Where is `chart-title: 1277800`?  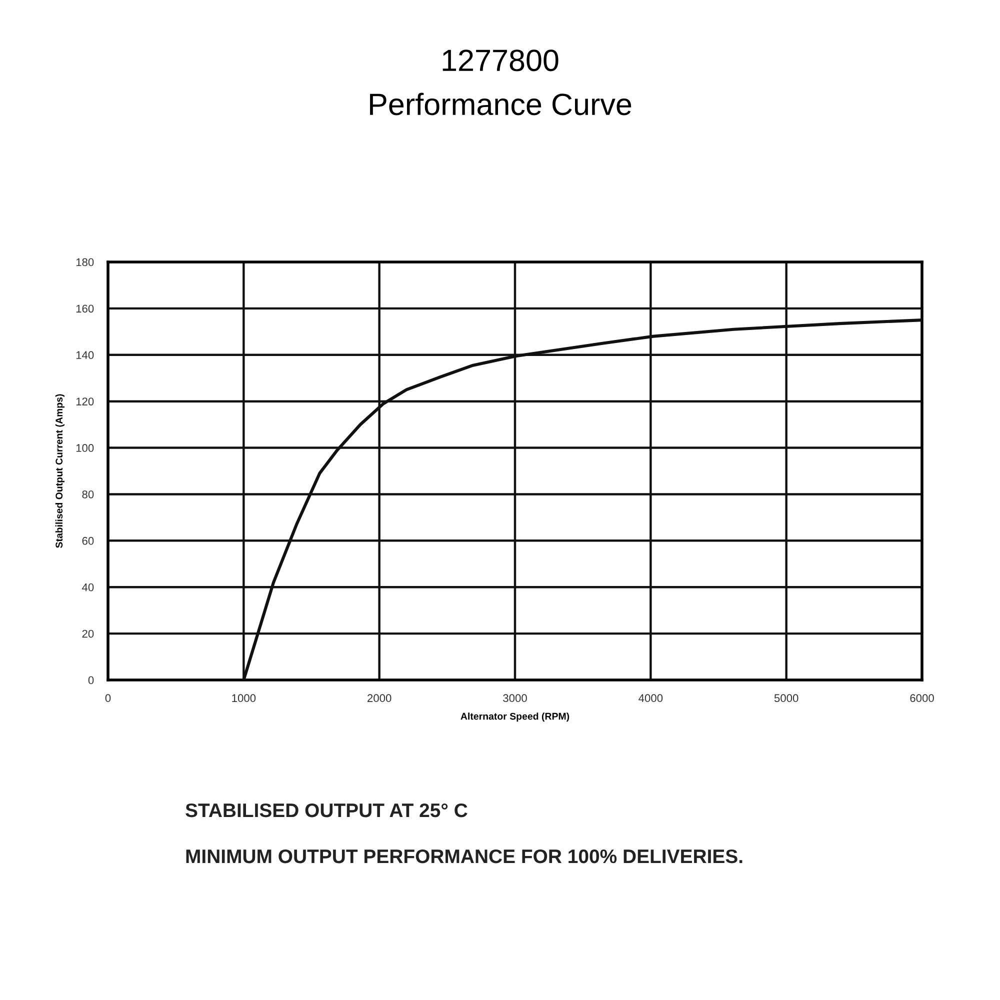 chart-title: 1277800 is located at coordinates (500, 61).